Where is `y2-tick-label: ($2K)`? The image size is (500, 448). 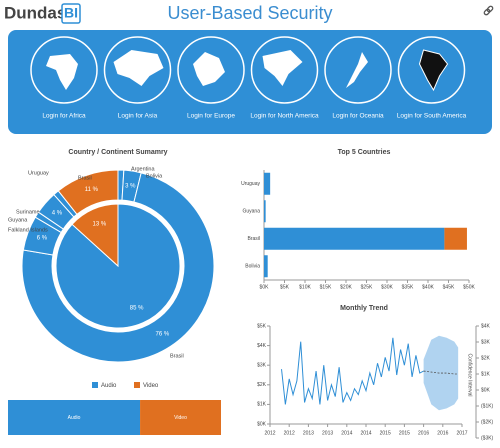 y2-tick-label: ($2K) is located at coordinates (487, 422).